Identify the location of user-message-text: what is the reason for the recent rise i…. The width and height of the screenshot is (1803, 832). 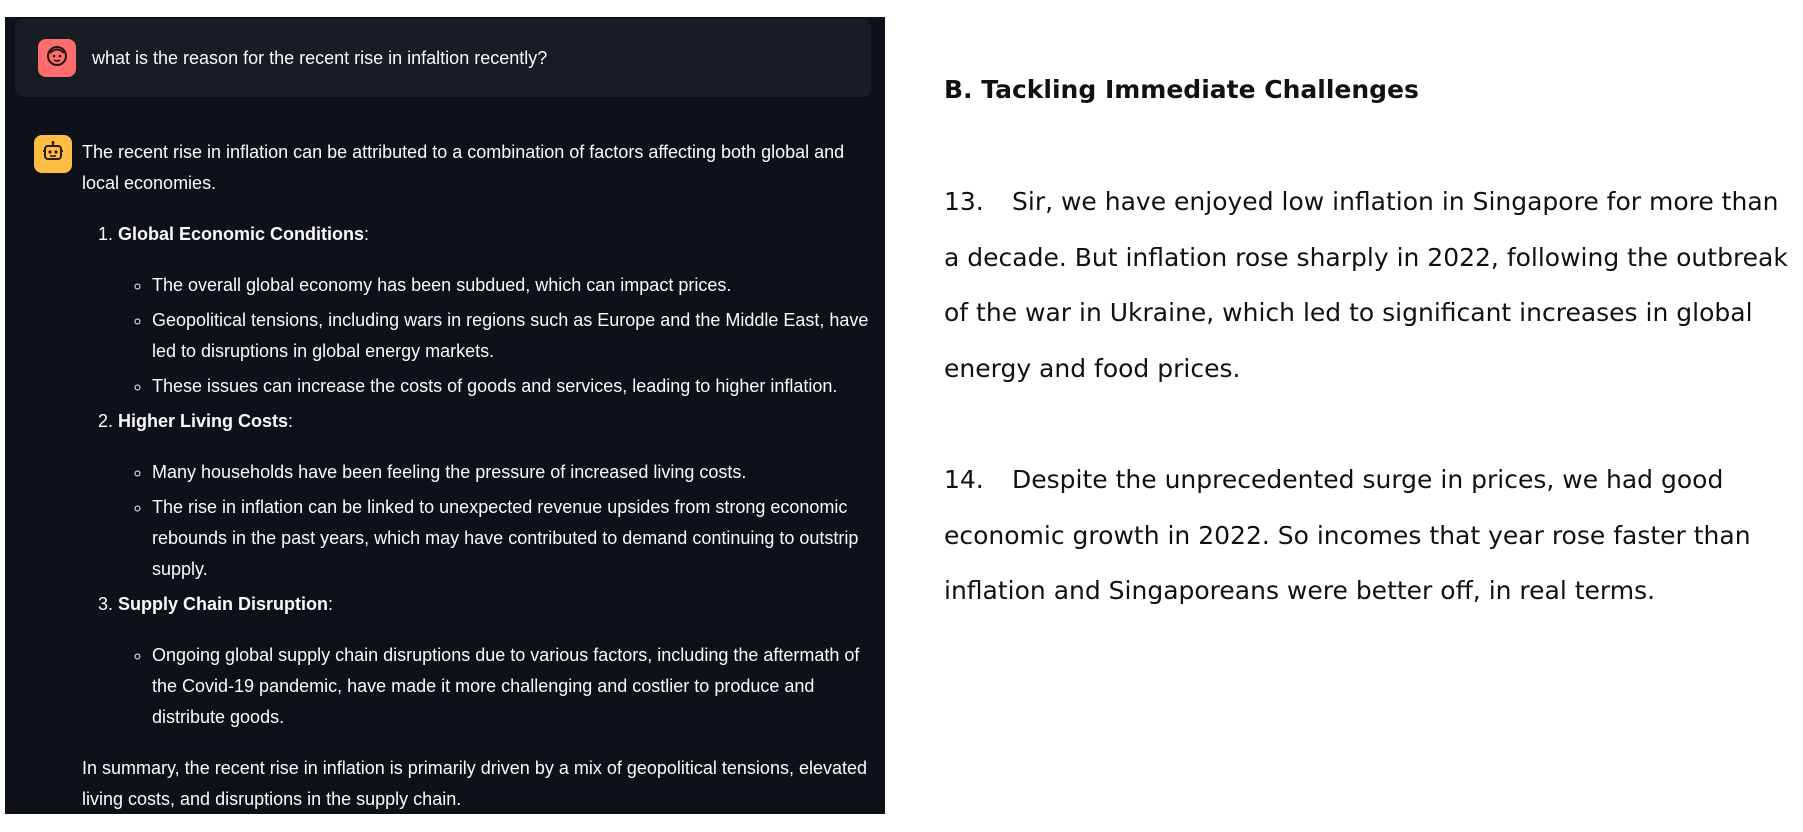
(320, 58).